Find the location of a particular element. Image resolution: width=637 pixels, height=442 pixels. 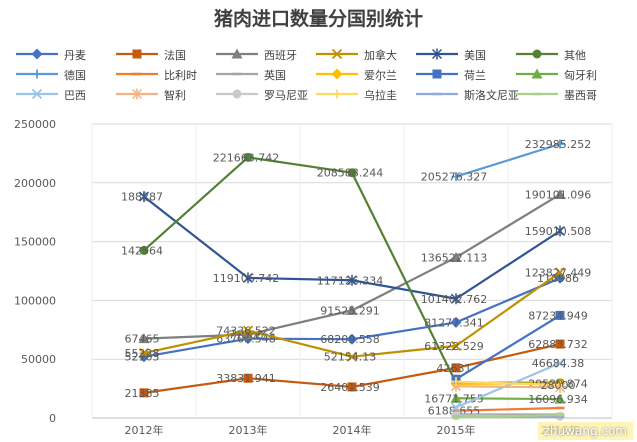

data-label: 67465 is located at coordinates (142, 339).